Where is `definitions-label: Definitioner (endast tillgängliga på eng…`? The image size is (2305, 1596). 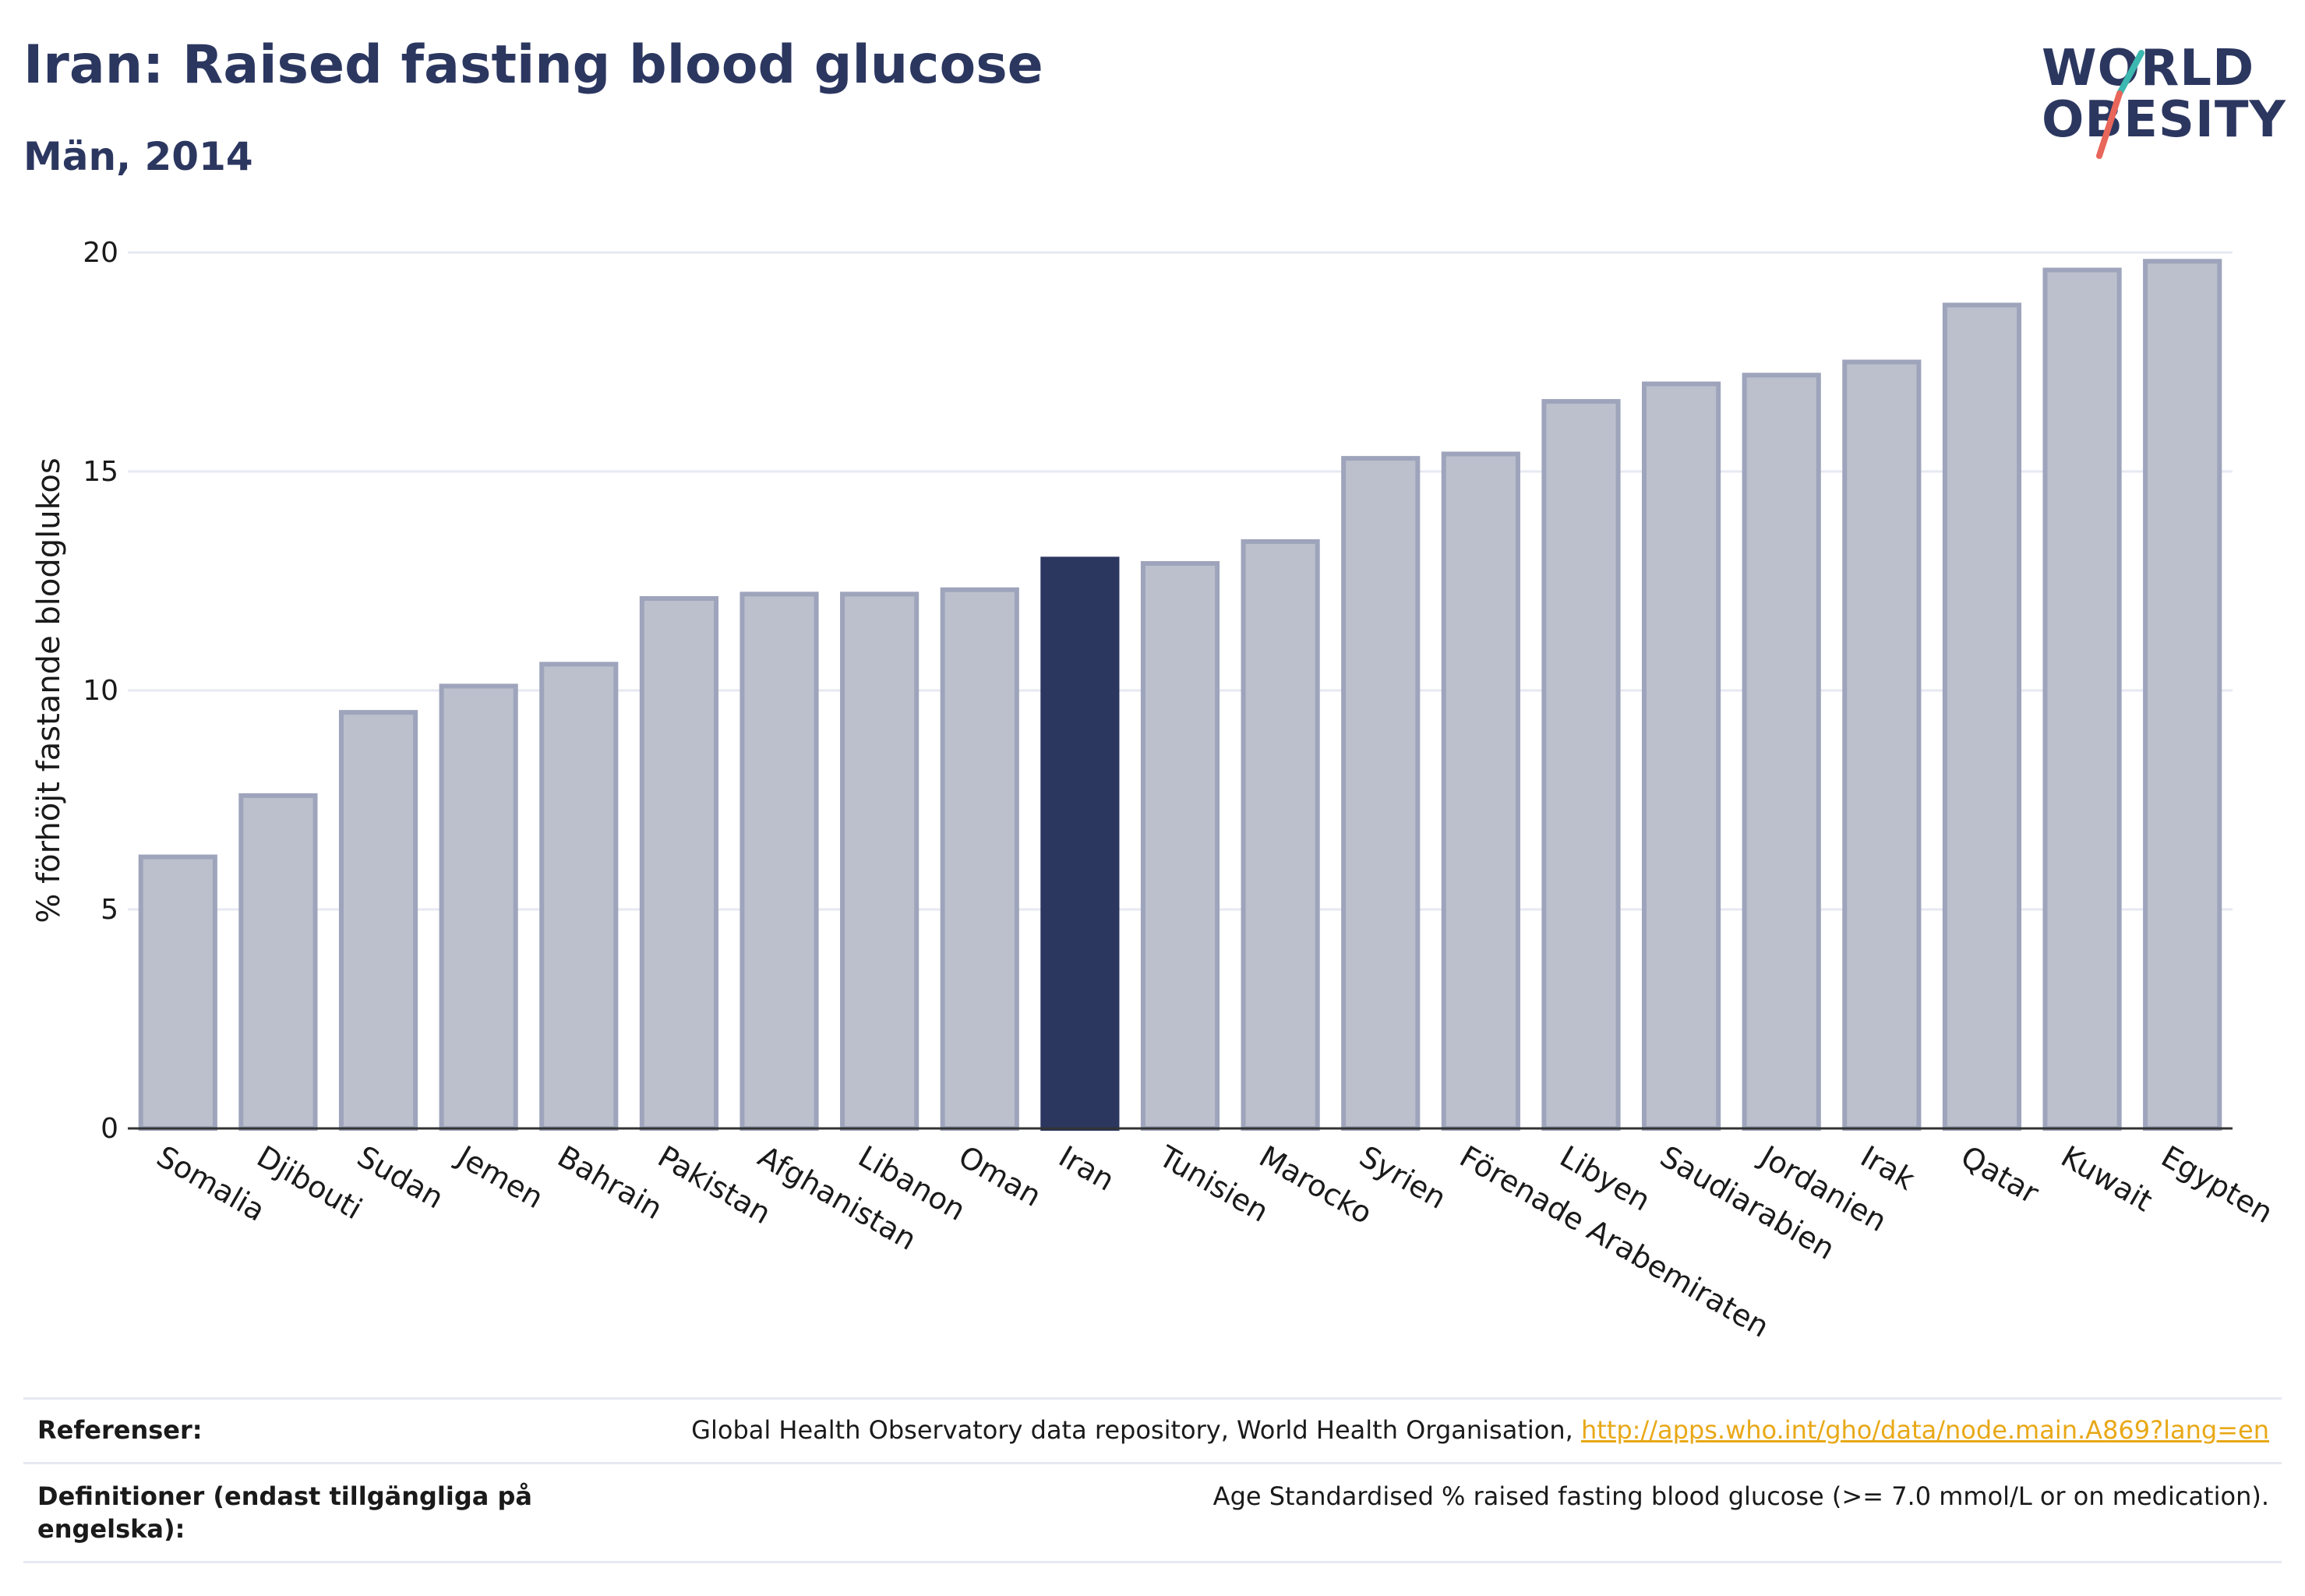
definitions-label: Definitioner (endast tillgängliga på eng… is located at coordinates (284, 1512).